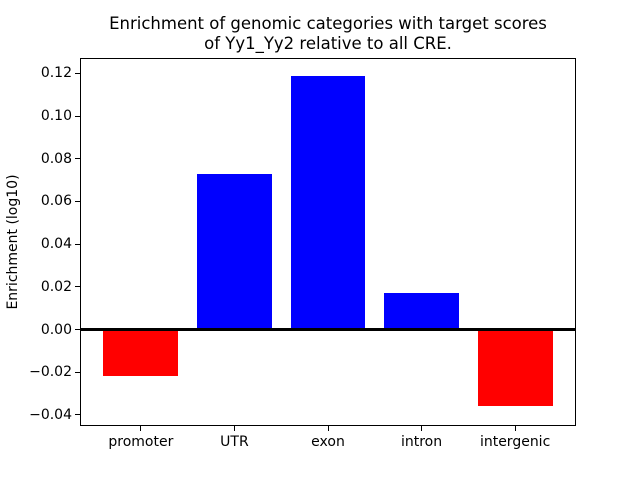 This screenshot has width=640, height=480. Describe the element at coordinates (515, 368) in the screenshot. I see `bar-intergenic` at that location.